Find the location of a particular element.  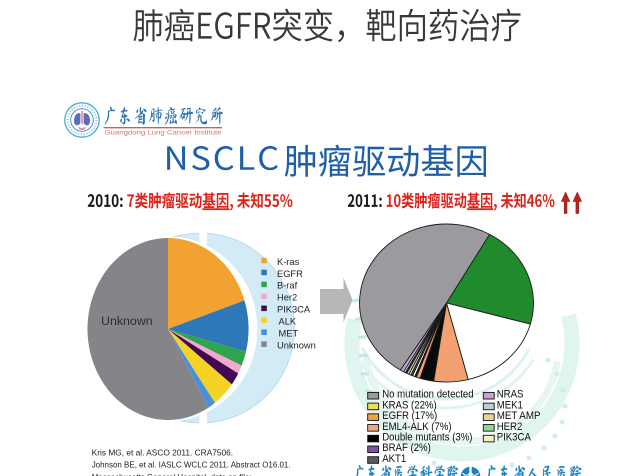

svg-text: MET is located at coordinates (289, 334).